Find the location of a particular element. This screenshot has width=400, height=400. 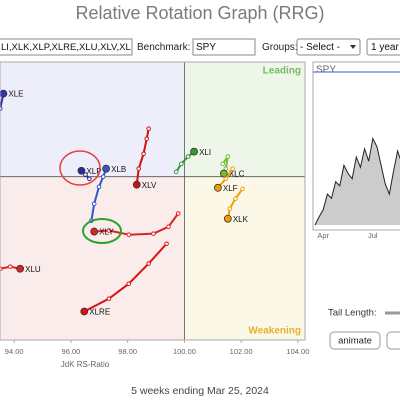

period-select is located at coordinates (383, 47).